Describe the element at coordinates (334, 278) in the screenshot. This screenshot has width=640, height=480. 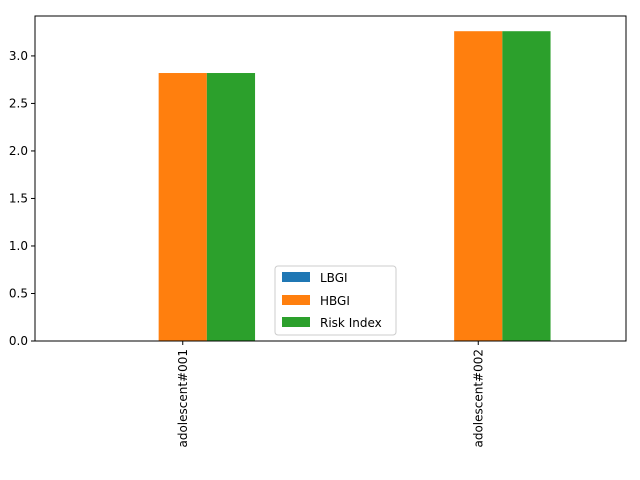
I see `legend-label-lbgi: LBGI` at that location.